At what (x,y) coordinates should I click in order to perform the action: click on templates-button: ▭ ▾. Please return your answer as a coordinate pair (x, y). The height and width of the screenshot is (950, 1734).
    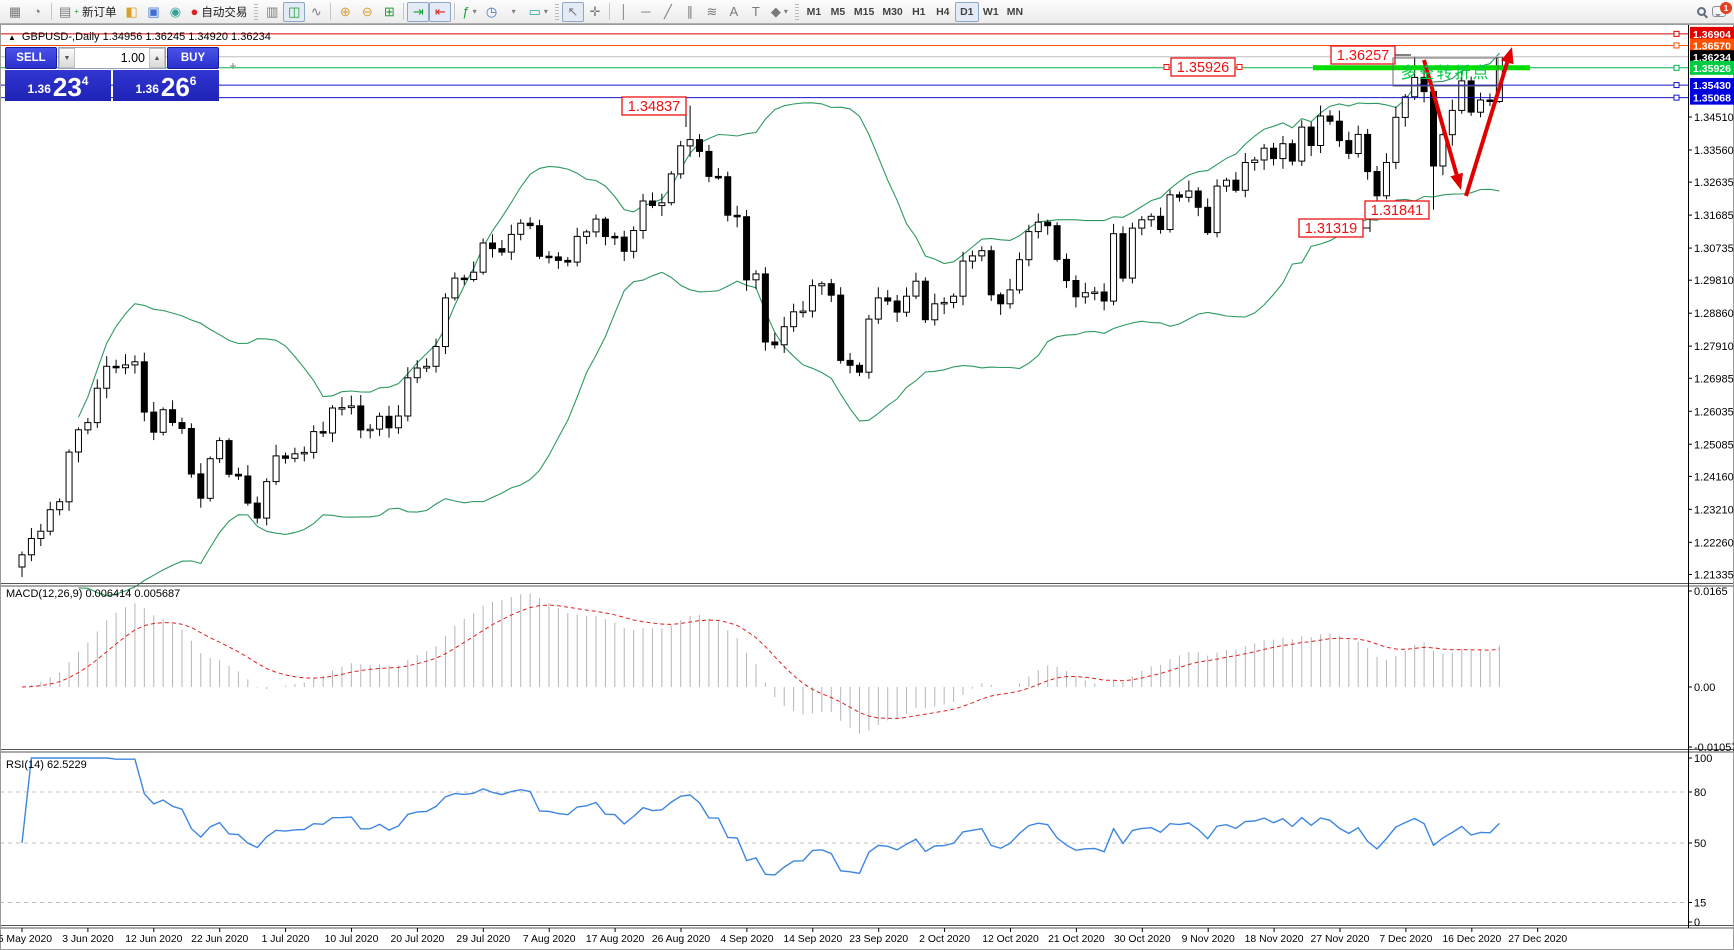
    Looking at the image, I should click on (538, 12).